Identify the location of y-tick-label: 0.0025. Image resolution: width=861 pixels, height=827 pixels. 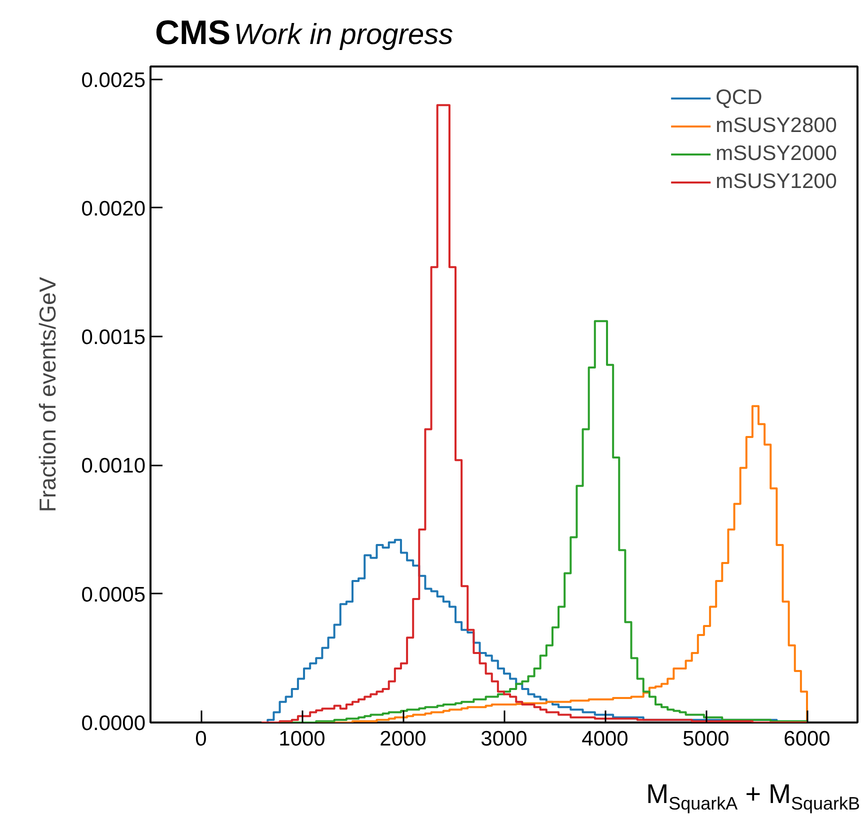
(113, 80).